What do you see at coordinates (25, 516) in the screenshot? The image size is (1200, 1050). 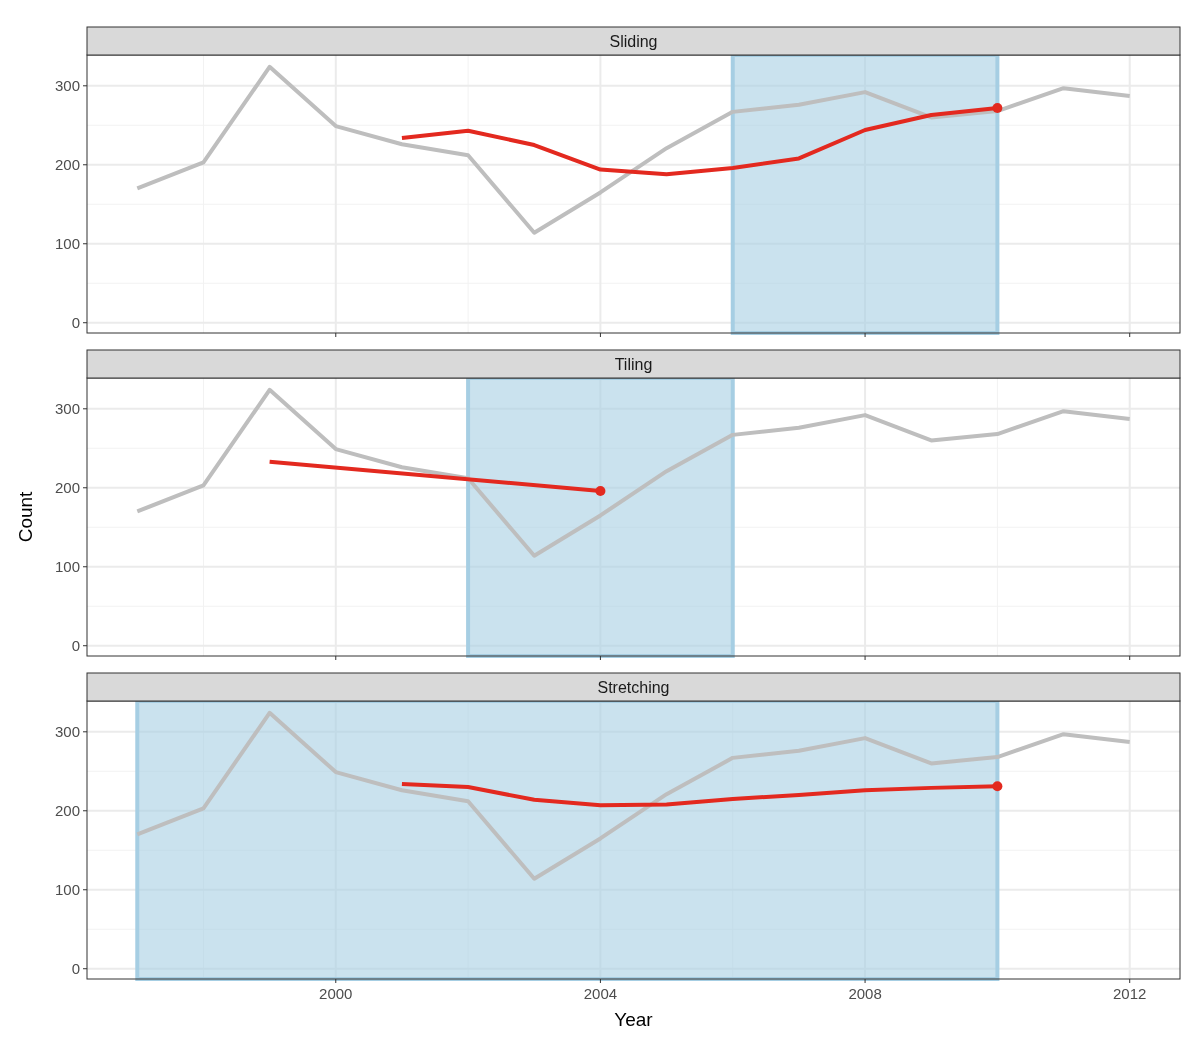 I see `y-axis-title: Count` at bounding box center [25, 516].